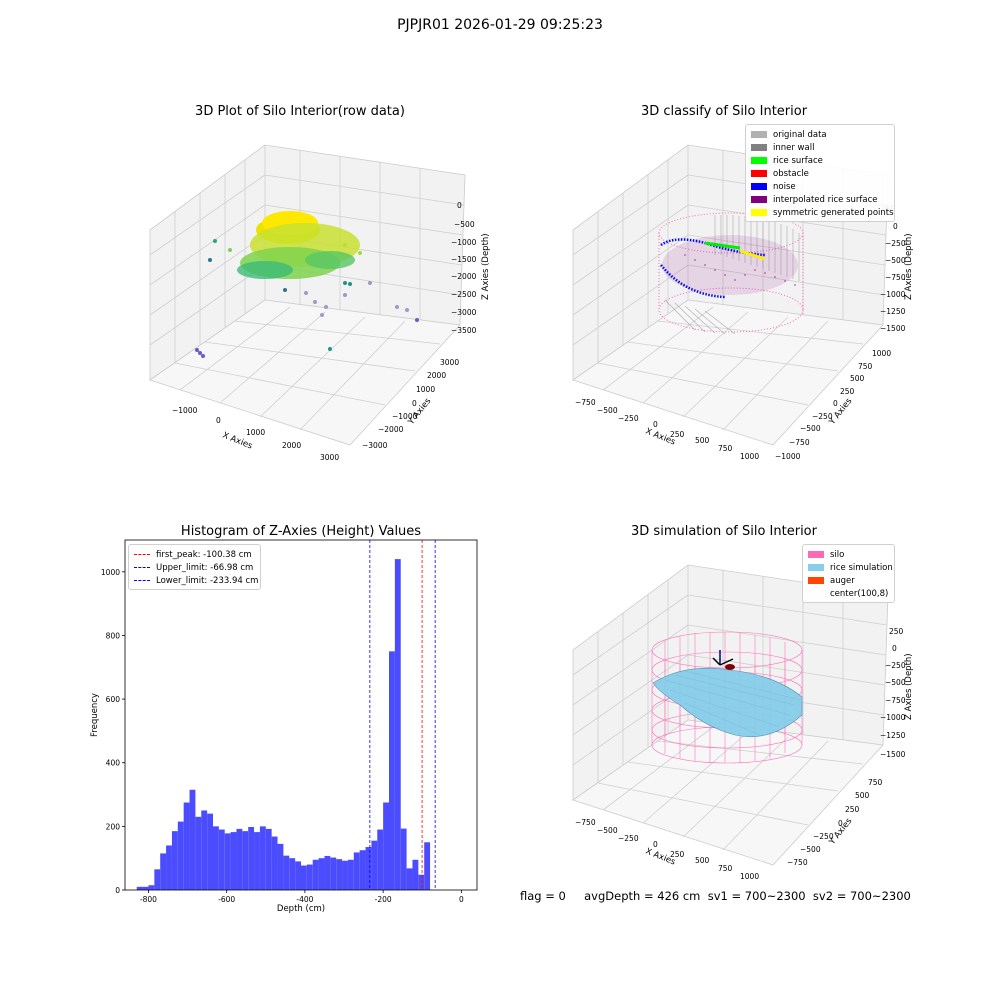 This screenshot has height=1000, width=1000. I want to click on simulation-legend-label: auger, so click(842, 580).